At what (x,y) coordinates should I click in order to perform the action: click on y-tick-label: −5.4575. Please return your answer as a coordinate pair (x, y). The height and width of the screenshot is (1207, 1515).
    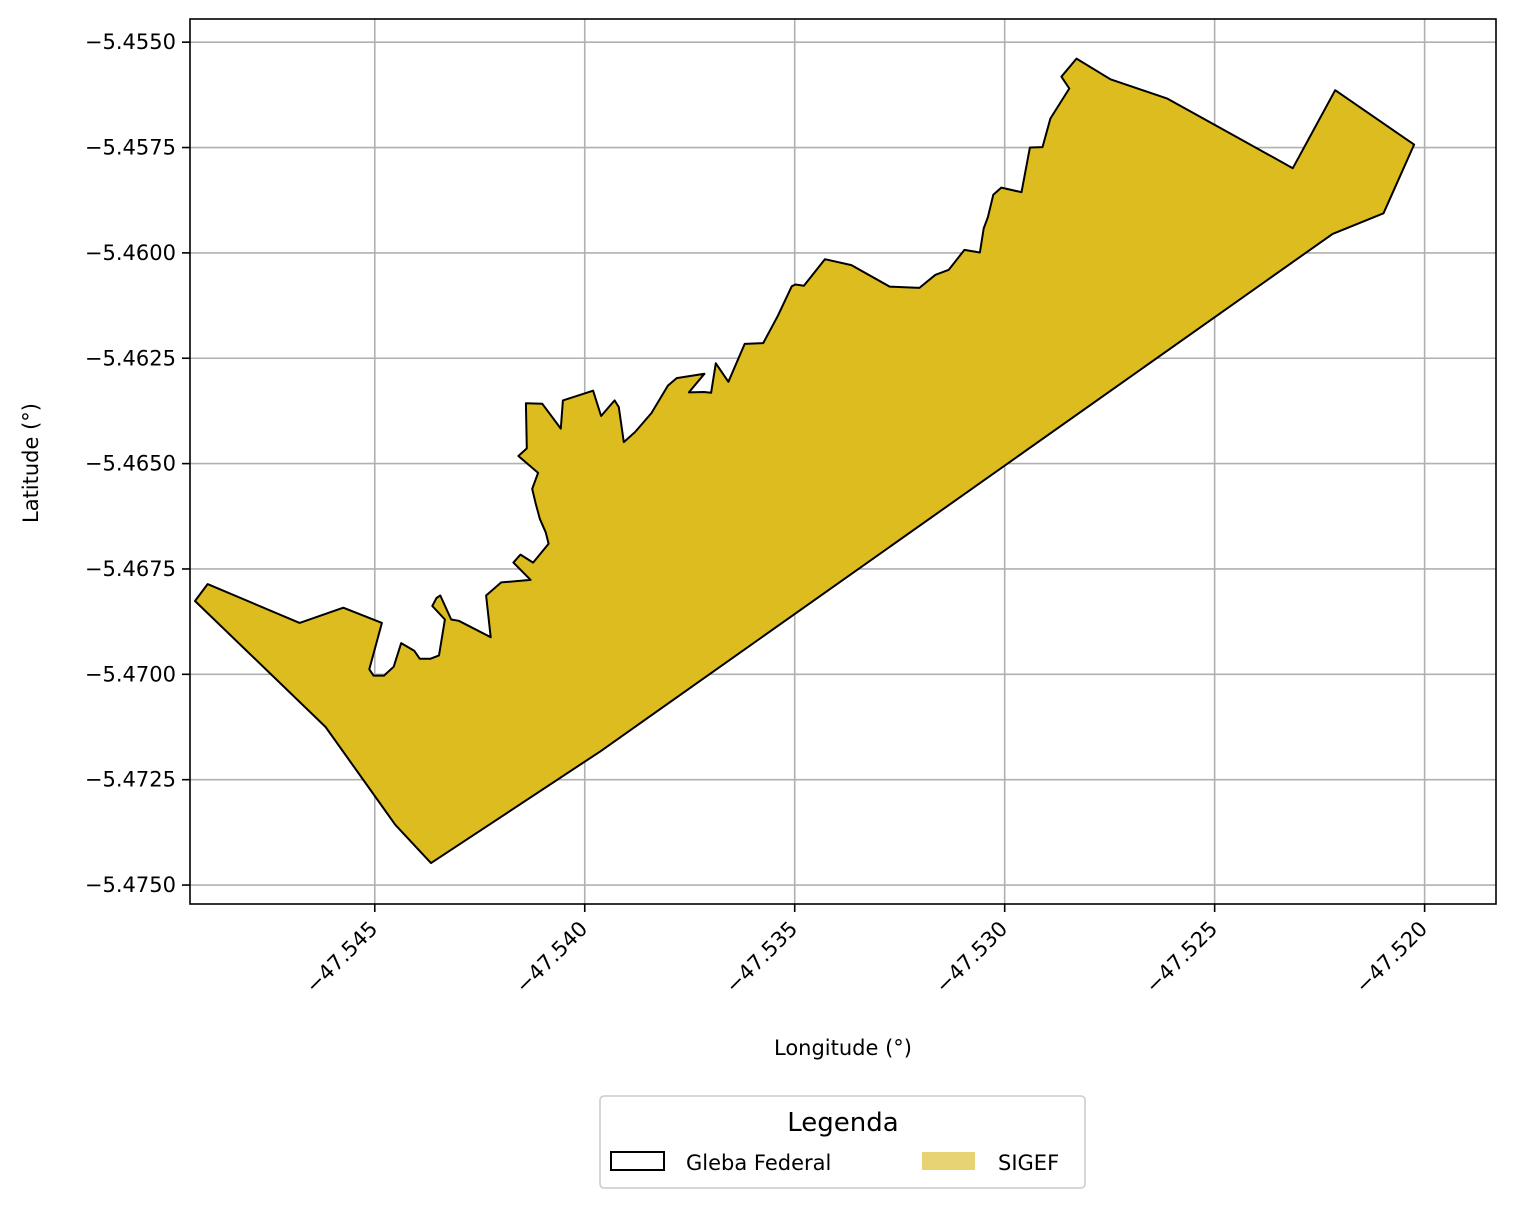
    Looking at the image, I should click on (130, 148).